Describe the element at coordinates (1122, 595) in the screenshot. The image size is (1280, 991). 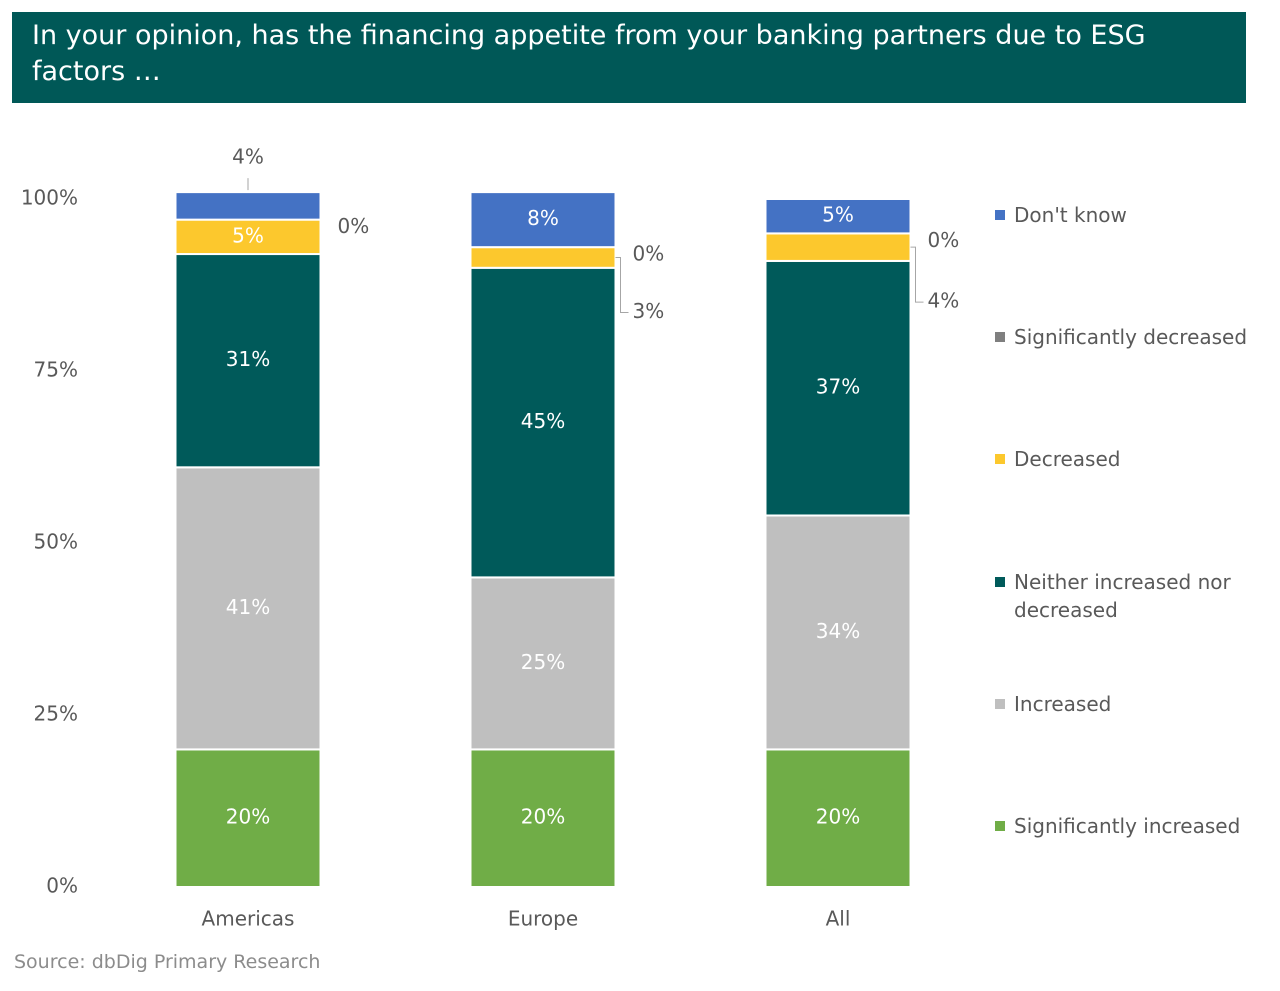
I see `legend-label: Neither increased nor decreased` at that location.